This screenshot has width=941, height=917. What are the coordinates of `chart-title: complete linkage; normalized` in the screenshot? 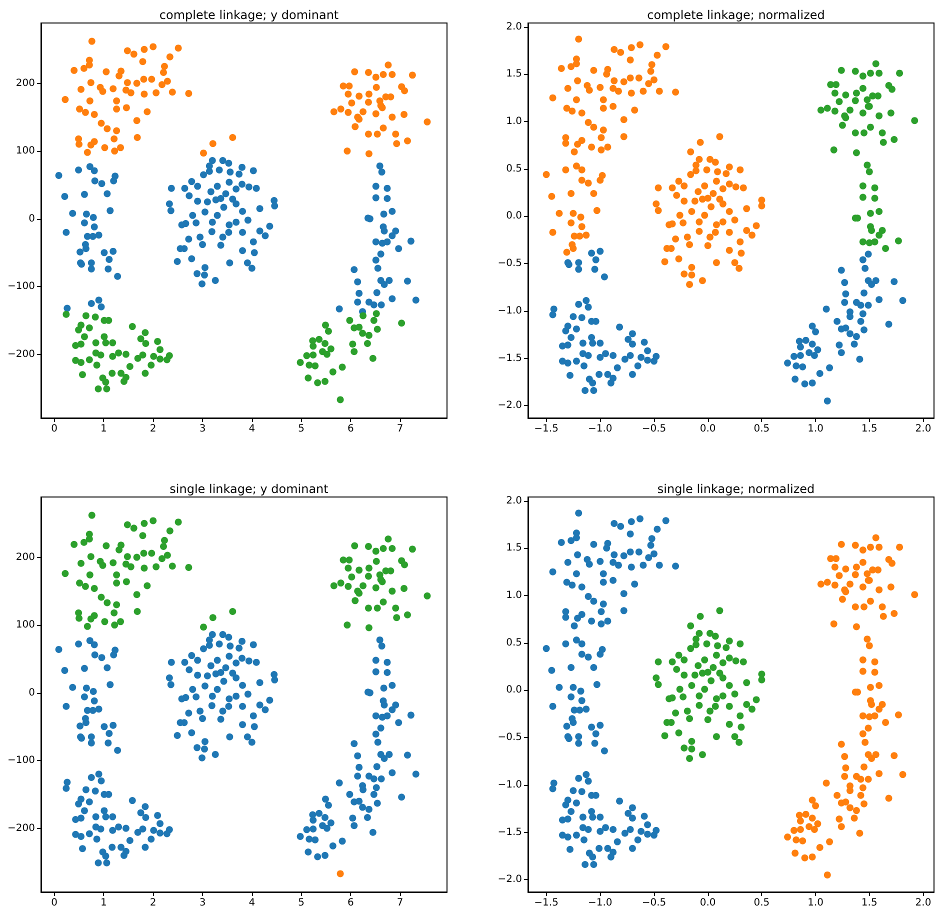 It's located at (736, 15).